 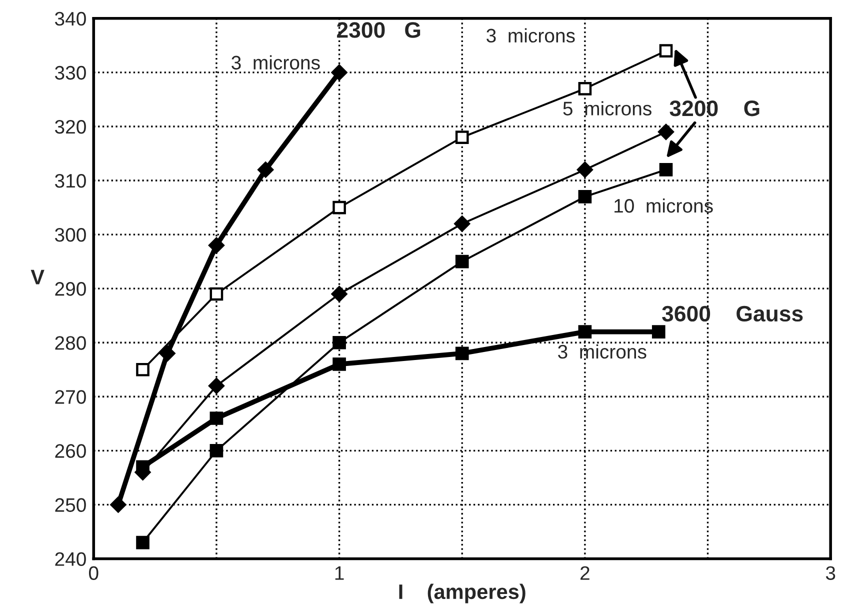 I want to click on annotation: 2300 G, so click(x=378, y=30).